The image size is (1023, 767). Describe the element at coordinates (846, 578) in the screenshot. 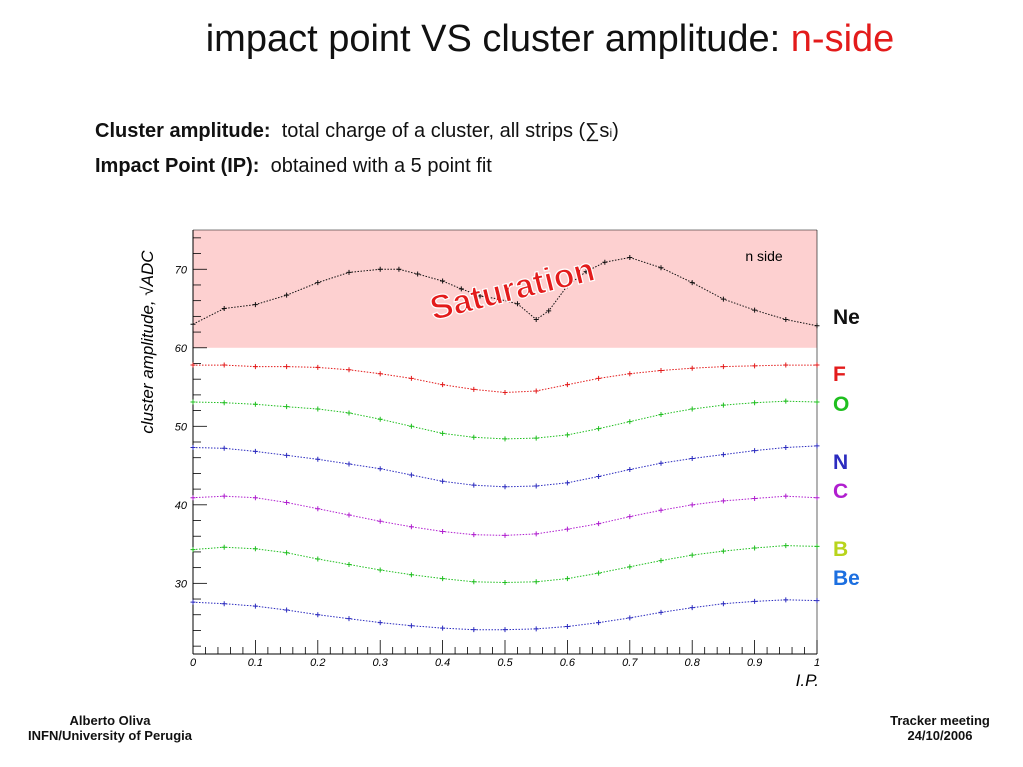

I see `legend-item-be: Be` at that location.